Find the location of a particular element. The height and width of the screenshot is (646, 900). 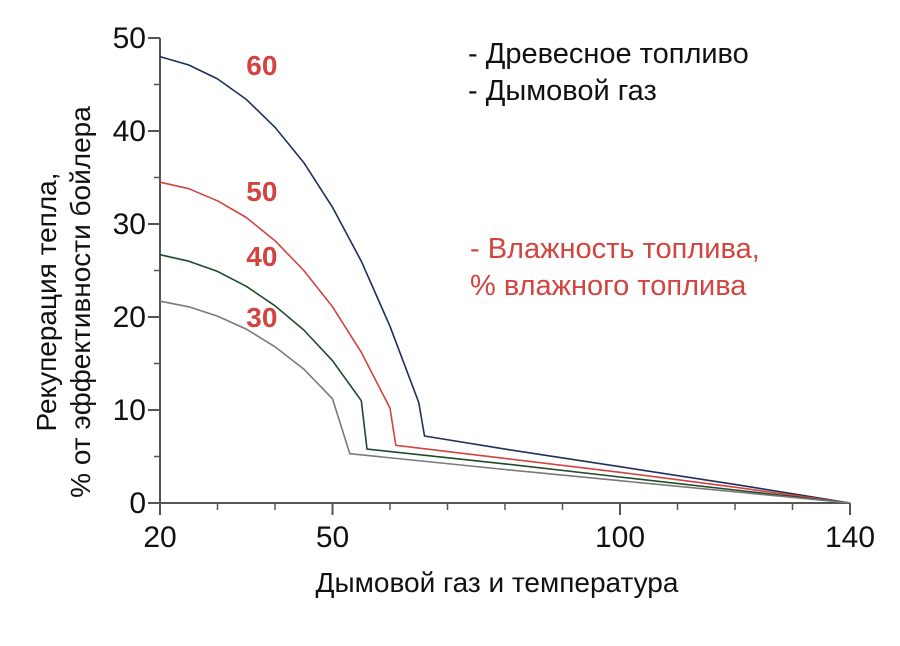

labels-layer: 60 50 40 30 is located at coordinates (261, 191).